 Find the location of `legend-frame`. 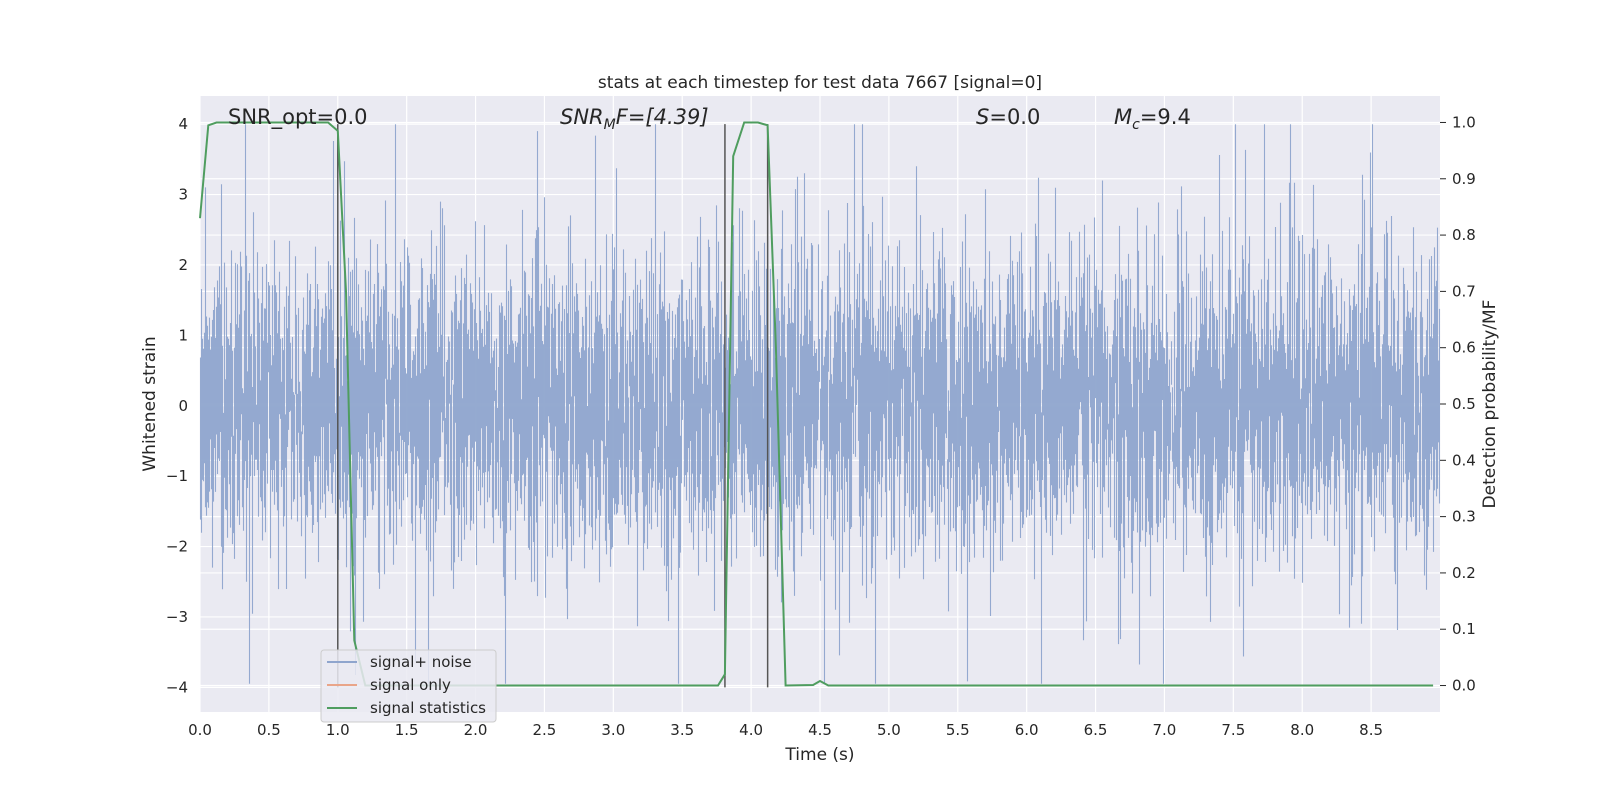

legend-frame is located at coordinates (408, 686).